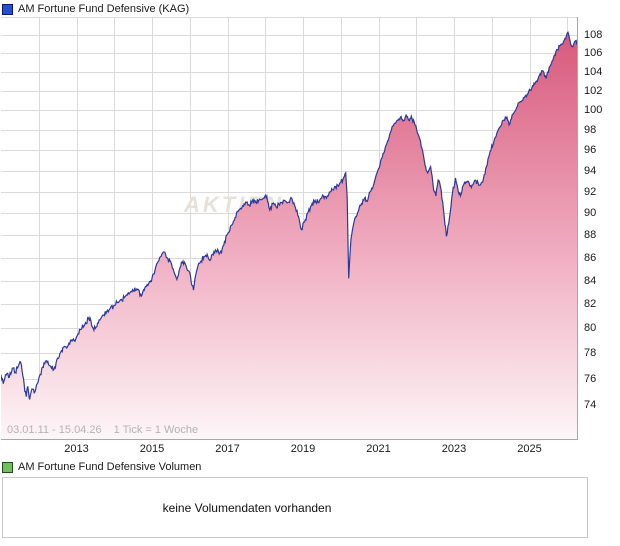  What do you see at coordinates (590, 191) in the screenshot?
I see `y-axis-label: 92` at bounding box center [590, 191].